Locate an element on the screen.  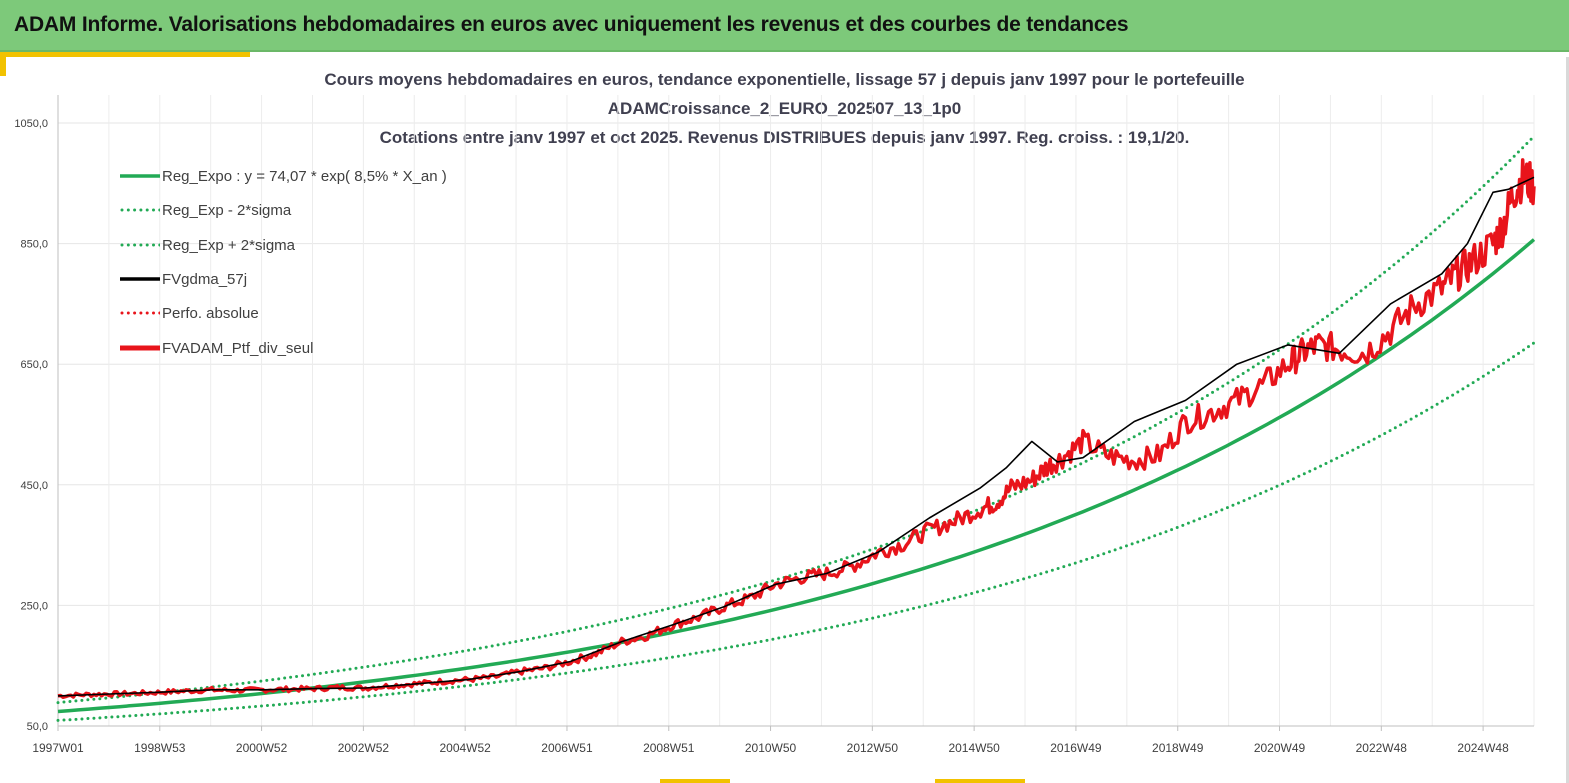
x-tick-label: 1998W53 is located at coordinates (160, 748).